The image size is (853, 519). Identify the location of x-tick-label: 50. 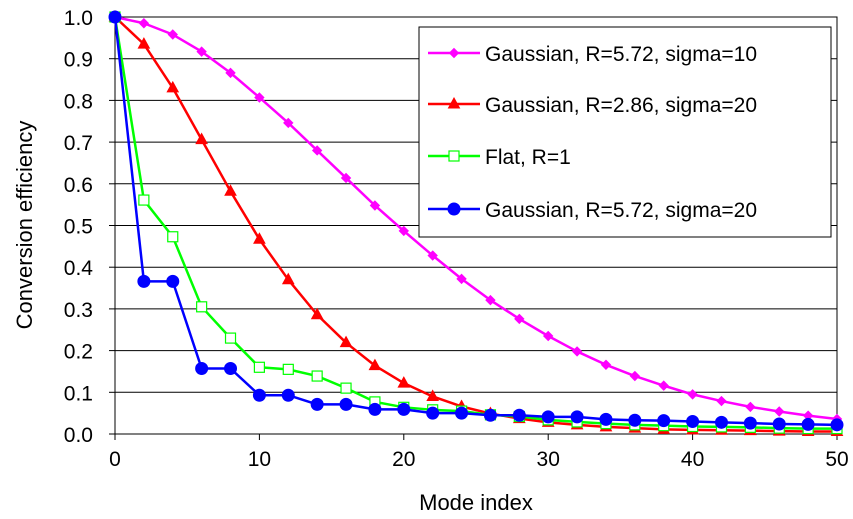
(836, 459).